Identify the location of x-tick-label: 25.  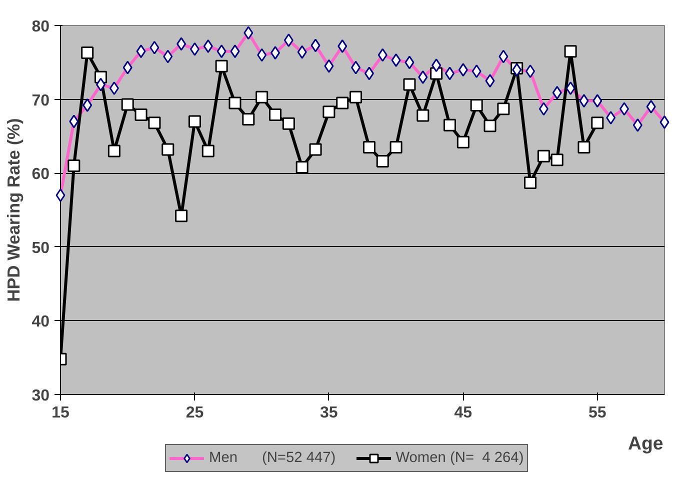
(195, 413).